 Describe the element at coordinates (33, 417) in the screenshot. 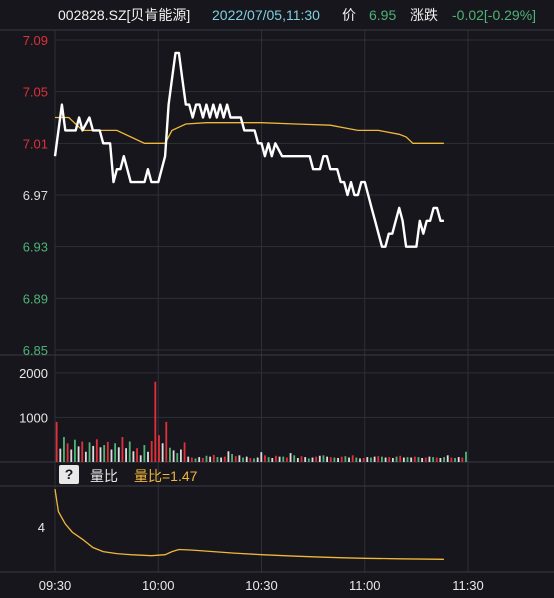

I see `volume-tick-label: 1000` at that location.